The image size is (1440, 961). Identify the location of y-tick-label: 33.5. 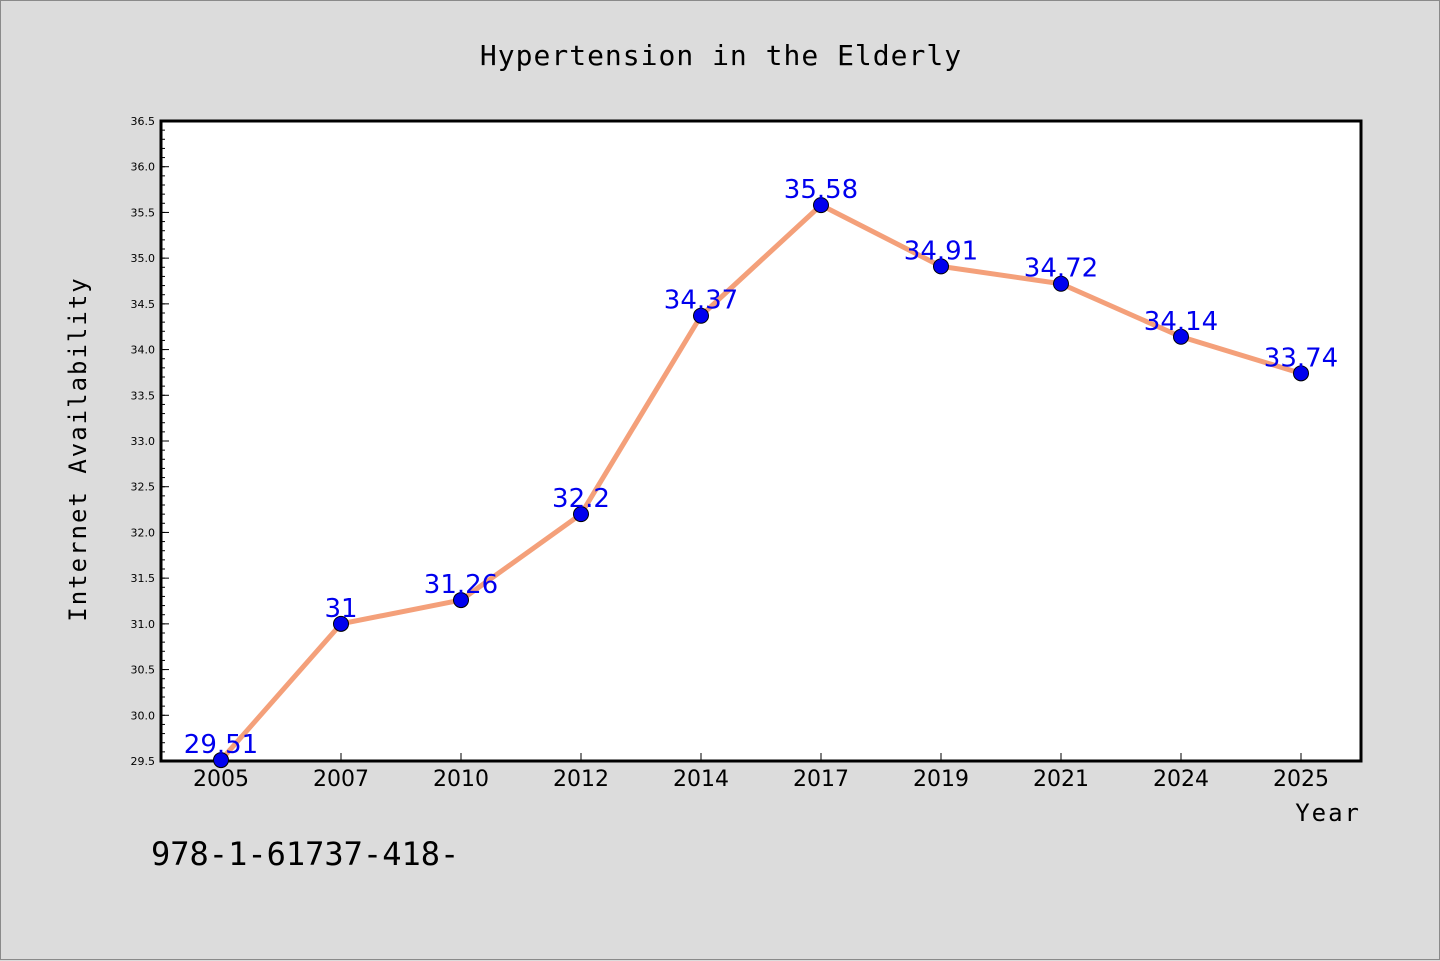
(143, 395).